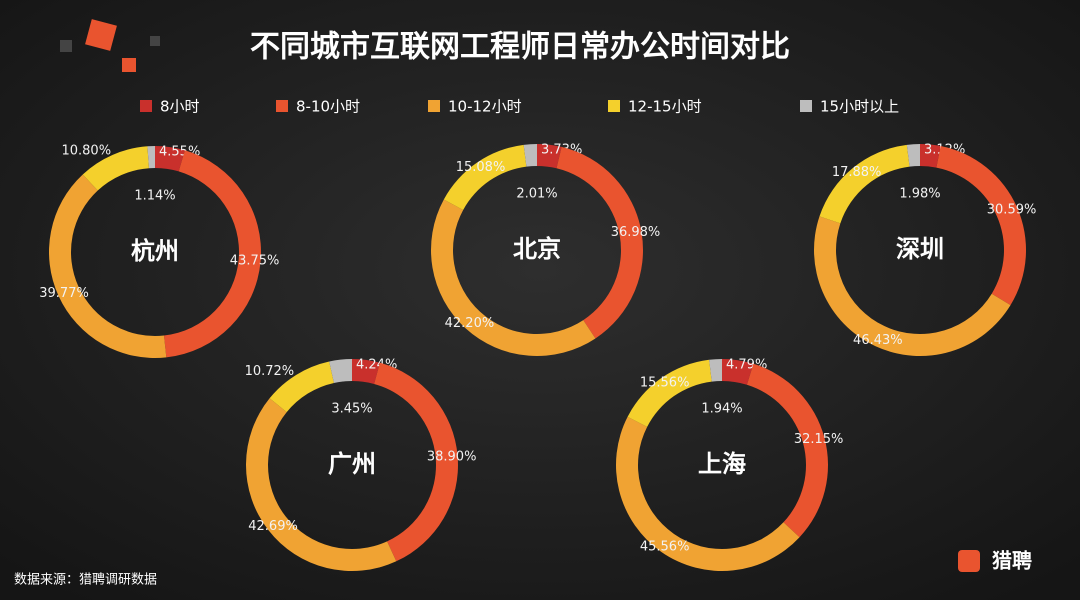 This screenshot has width=1080, height=600. Describe the element at coordinates (919, 194) in the screenshot. I see `data-label: 1.98%` at that location.